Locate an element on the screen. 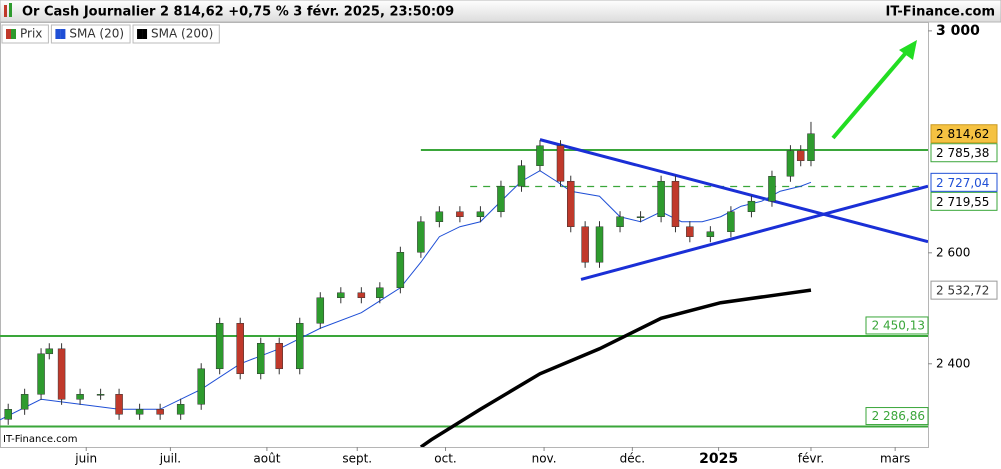 The width and height of the screenshot is (1001, 469). x-tick-label: mars is located at coordinates (895, 459).